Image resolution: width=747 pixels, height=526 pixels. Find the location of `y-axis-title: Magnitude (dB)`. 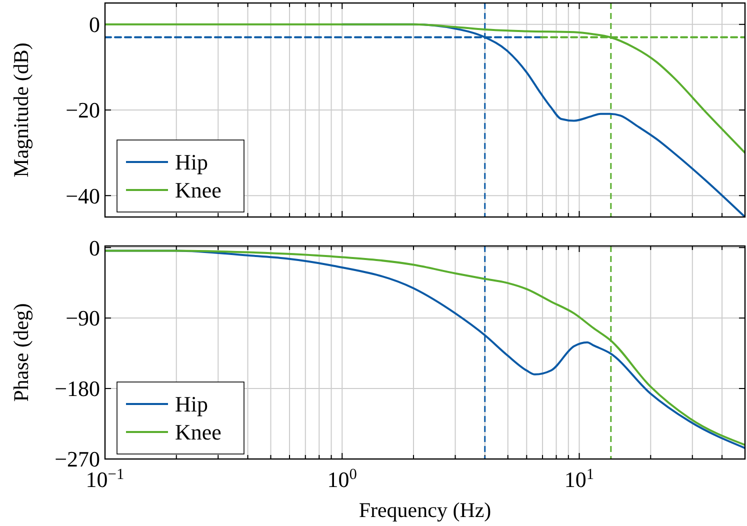

y-axis-title: Magnitude (dB) is located at coordinates (21, 110).